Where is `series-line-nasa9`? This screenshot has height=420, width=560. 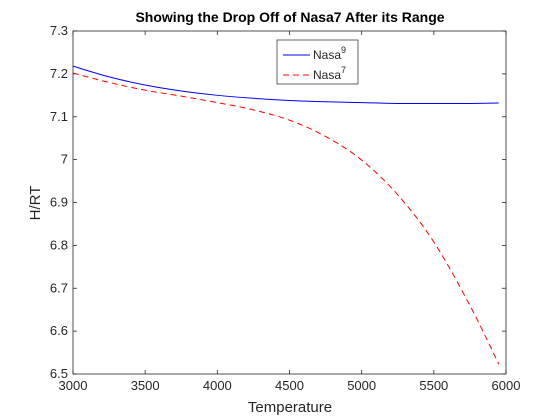
series-line-nasa9 is located at coordinates (285, 85).